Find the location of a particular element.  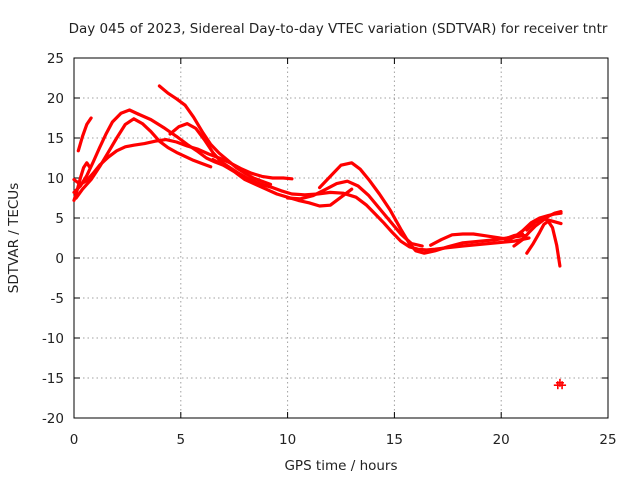

outlier-point is located at coordinates (562, 385).